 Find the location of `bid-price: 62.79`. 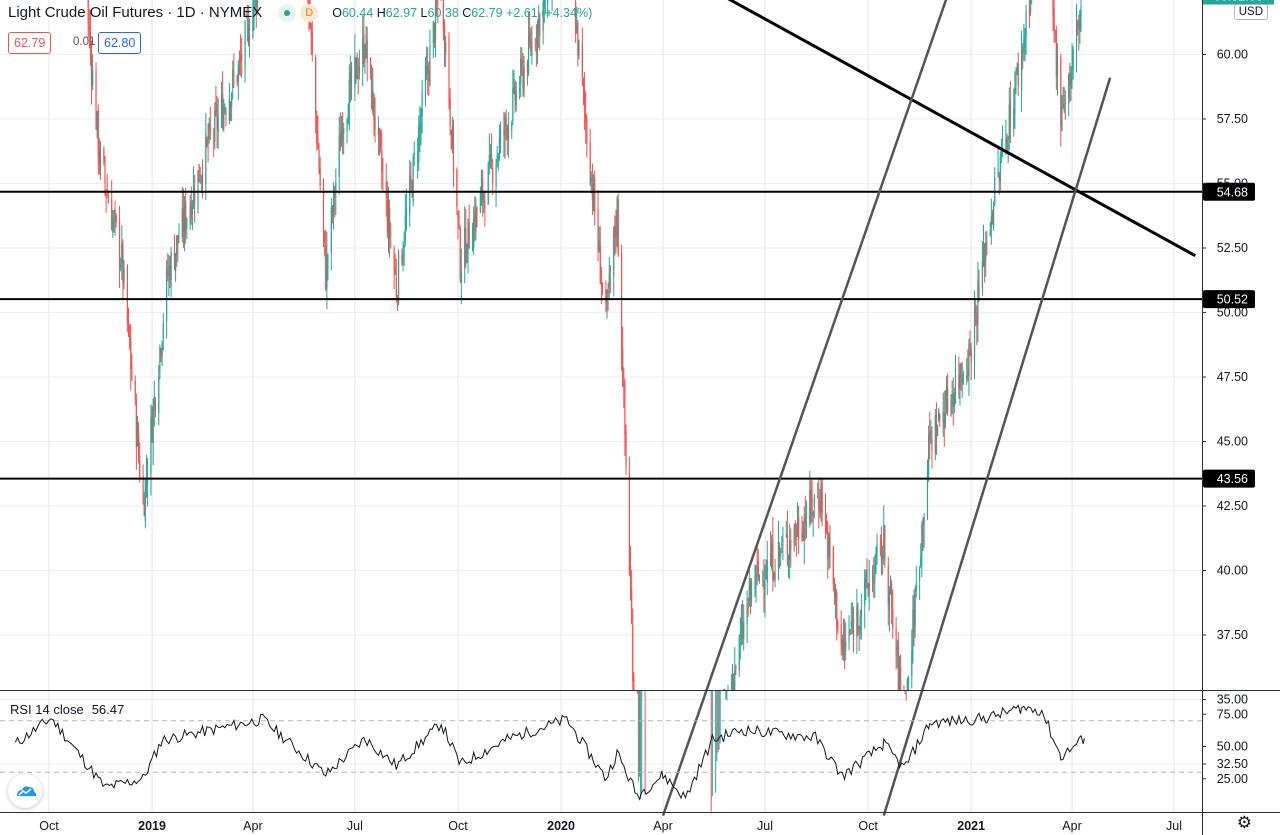

bid-price: 62.79 is located at coordinates (30, 43).